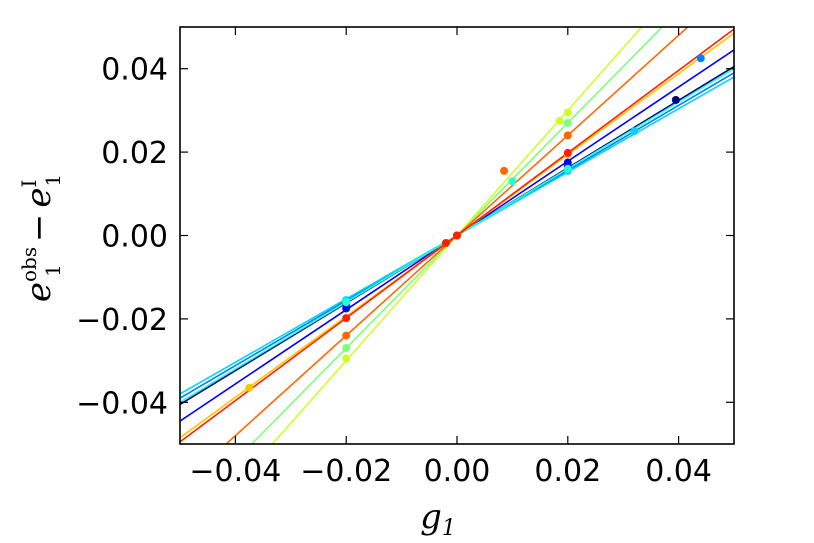 This screenshot has height=543, width=814. What do you see at coordinates (134, 70) in the screenshot?
I see `y-tick-label-4: 0.04` at bounding box center [134, 70].